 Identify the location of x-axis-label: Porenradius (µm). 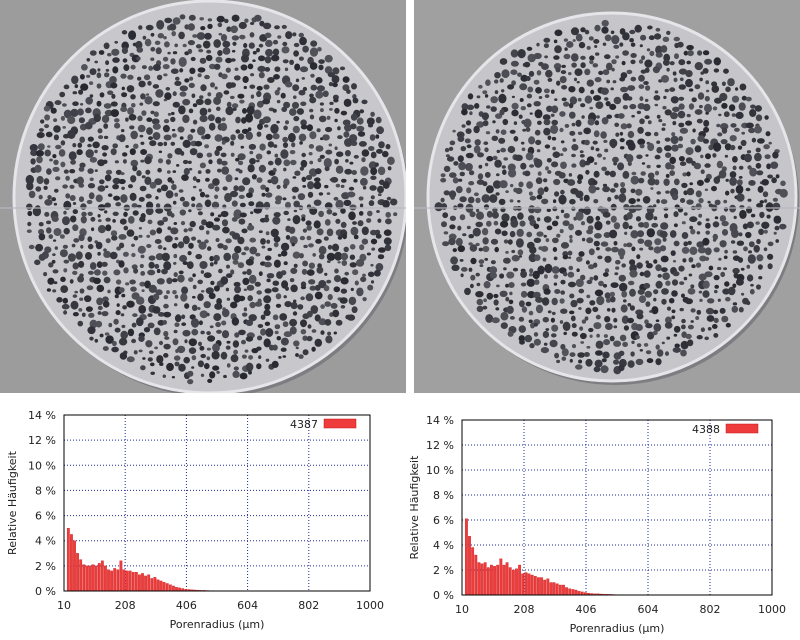
(217, 624).